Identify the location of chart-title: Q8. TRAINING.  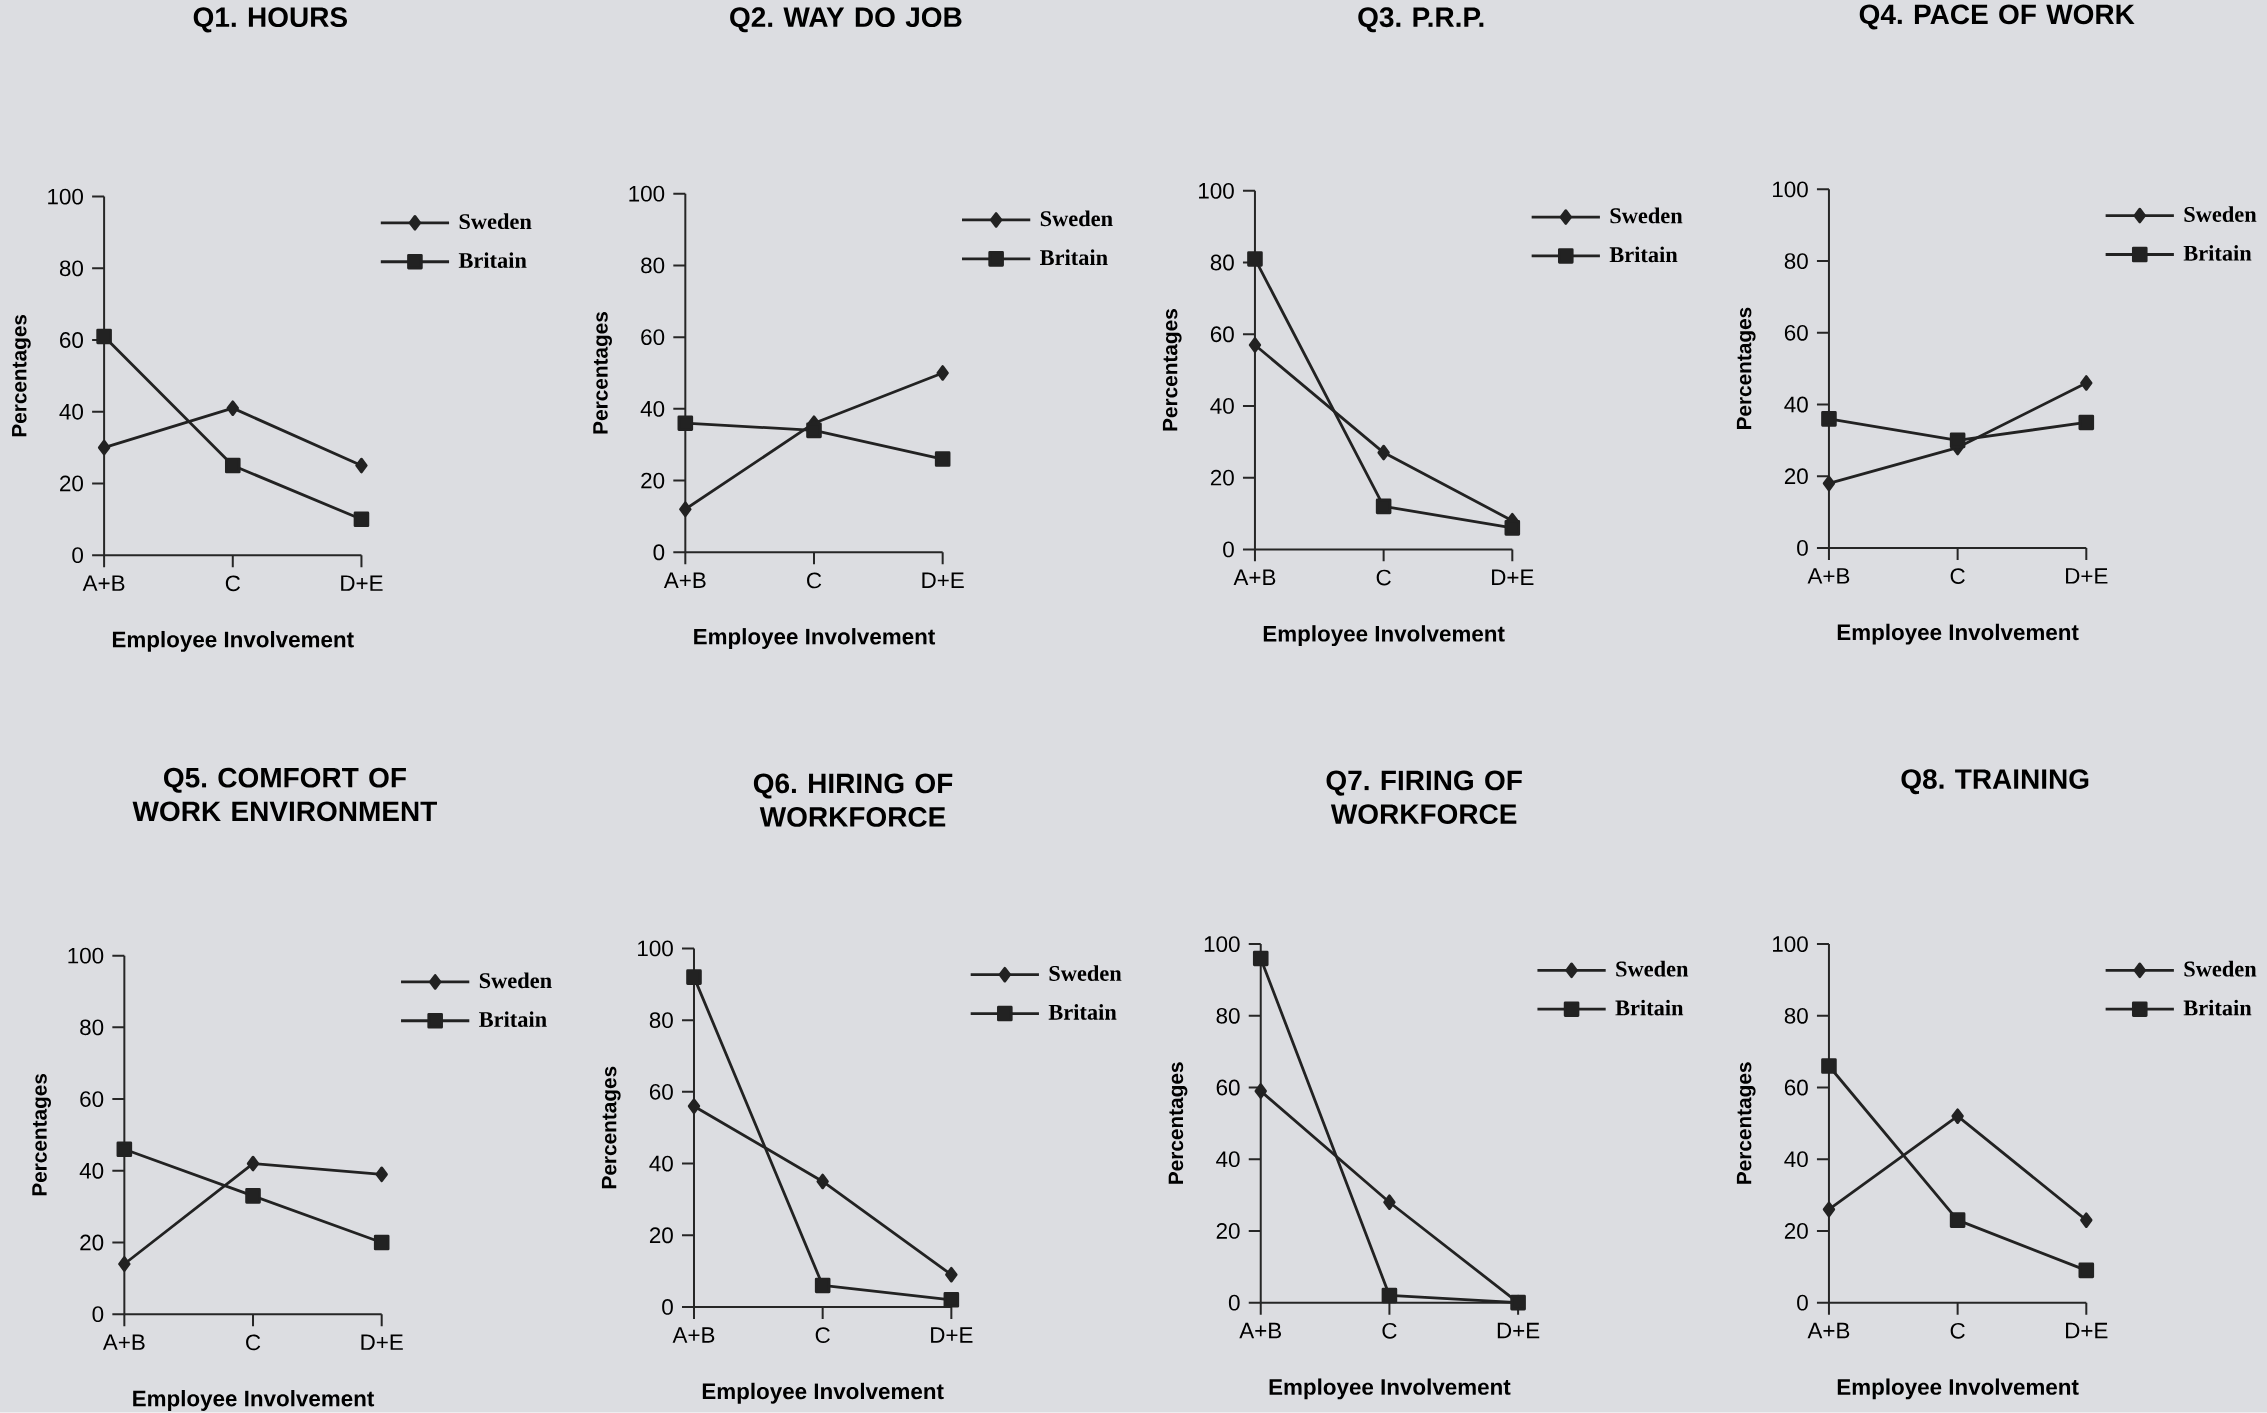
(1995, 782).